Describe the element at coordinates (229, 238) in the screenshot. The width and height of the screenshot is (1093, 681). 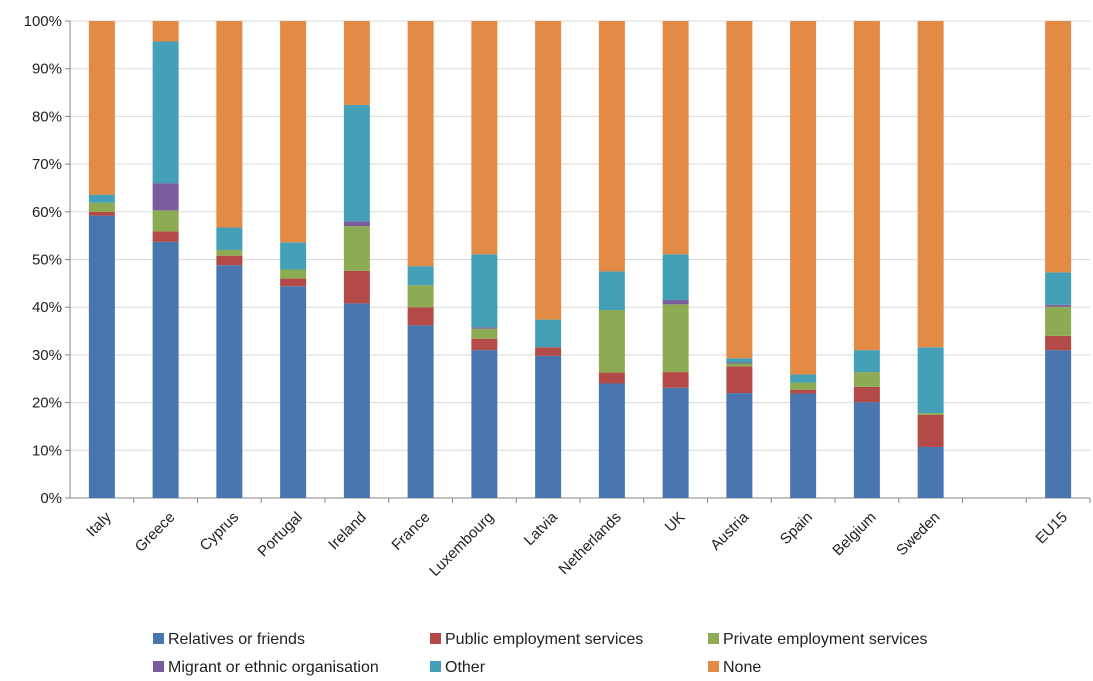
I see `bar-segment-cyprus-other` at that location.